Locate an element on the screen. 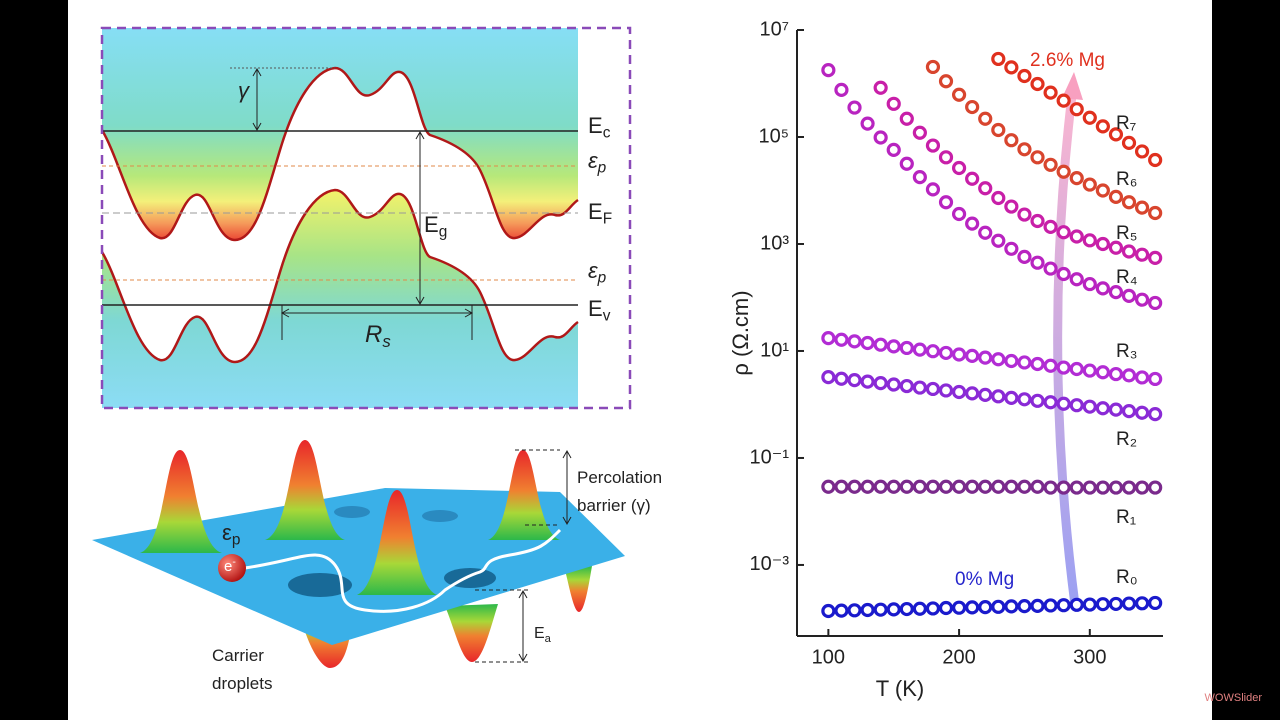  label-main: R is located at coordinates (373, 334).